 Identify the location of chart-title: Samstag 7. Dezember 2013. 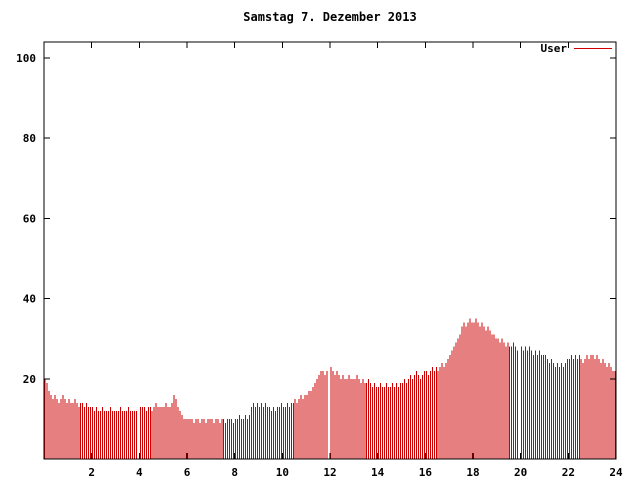
(330, 17).